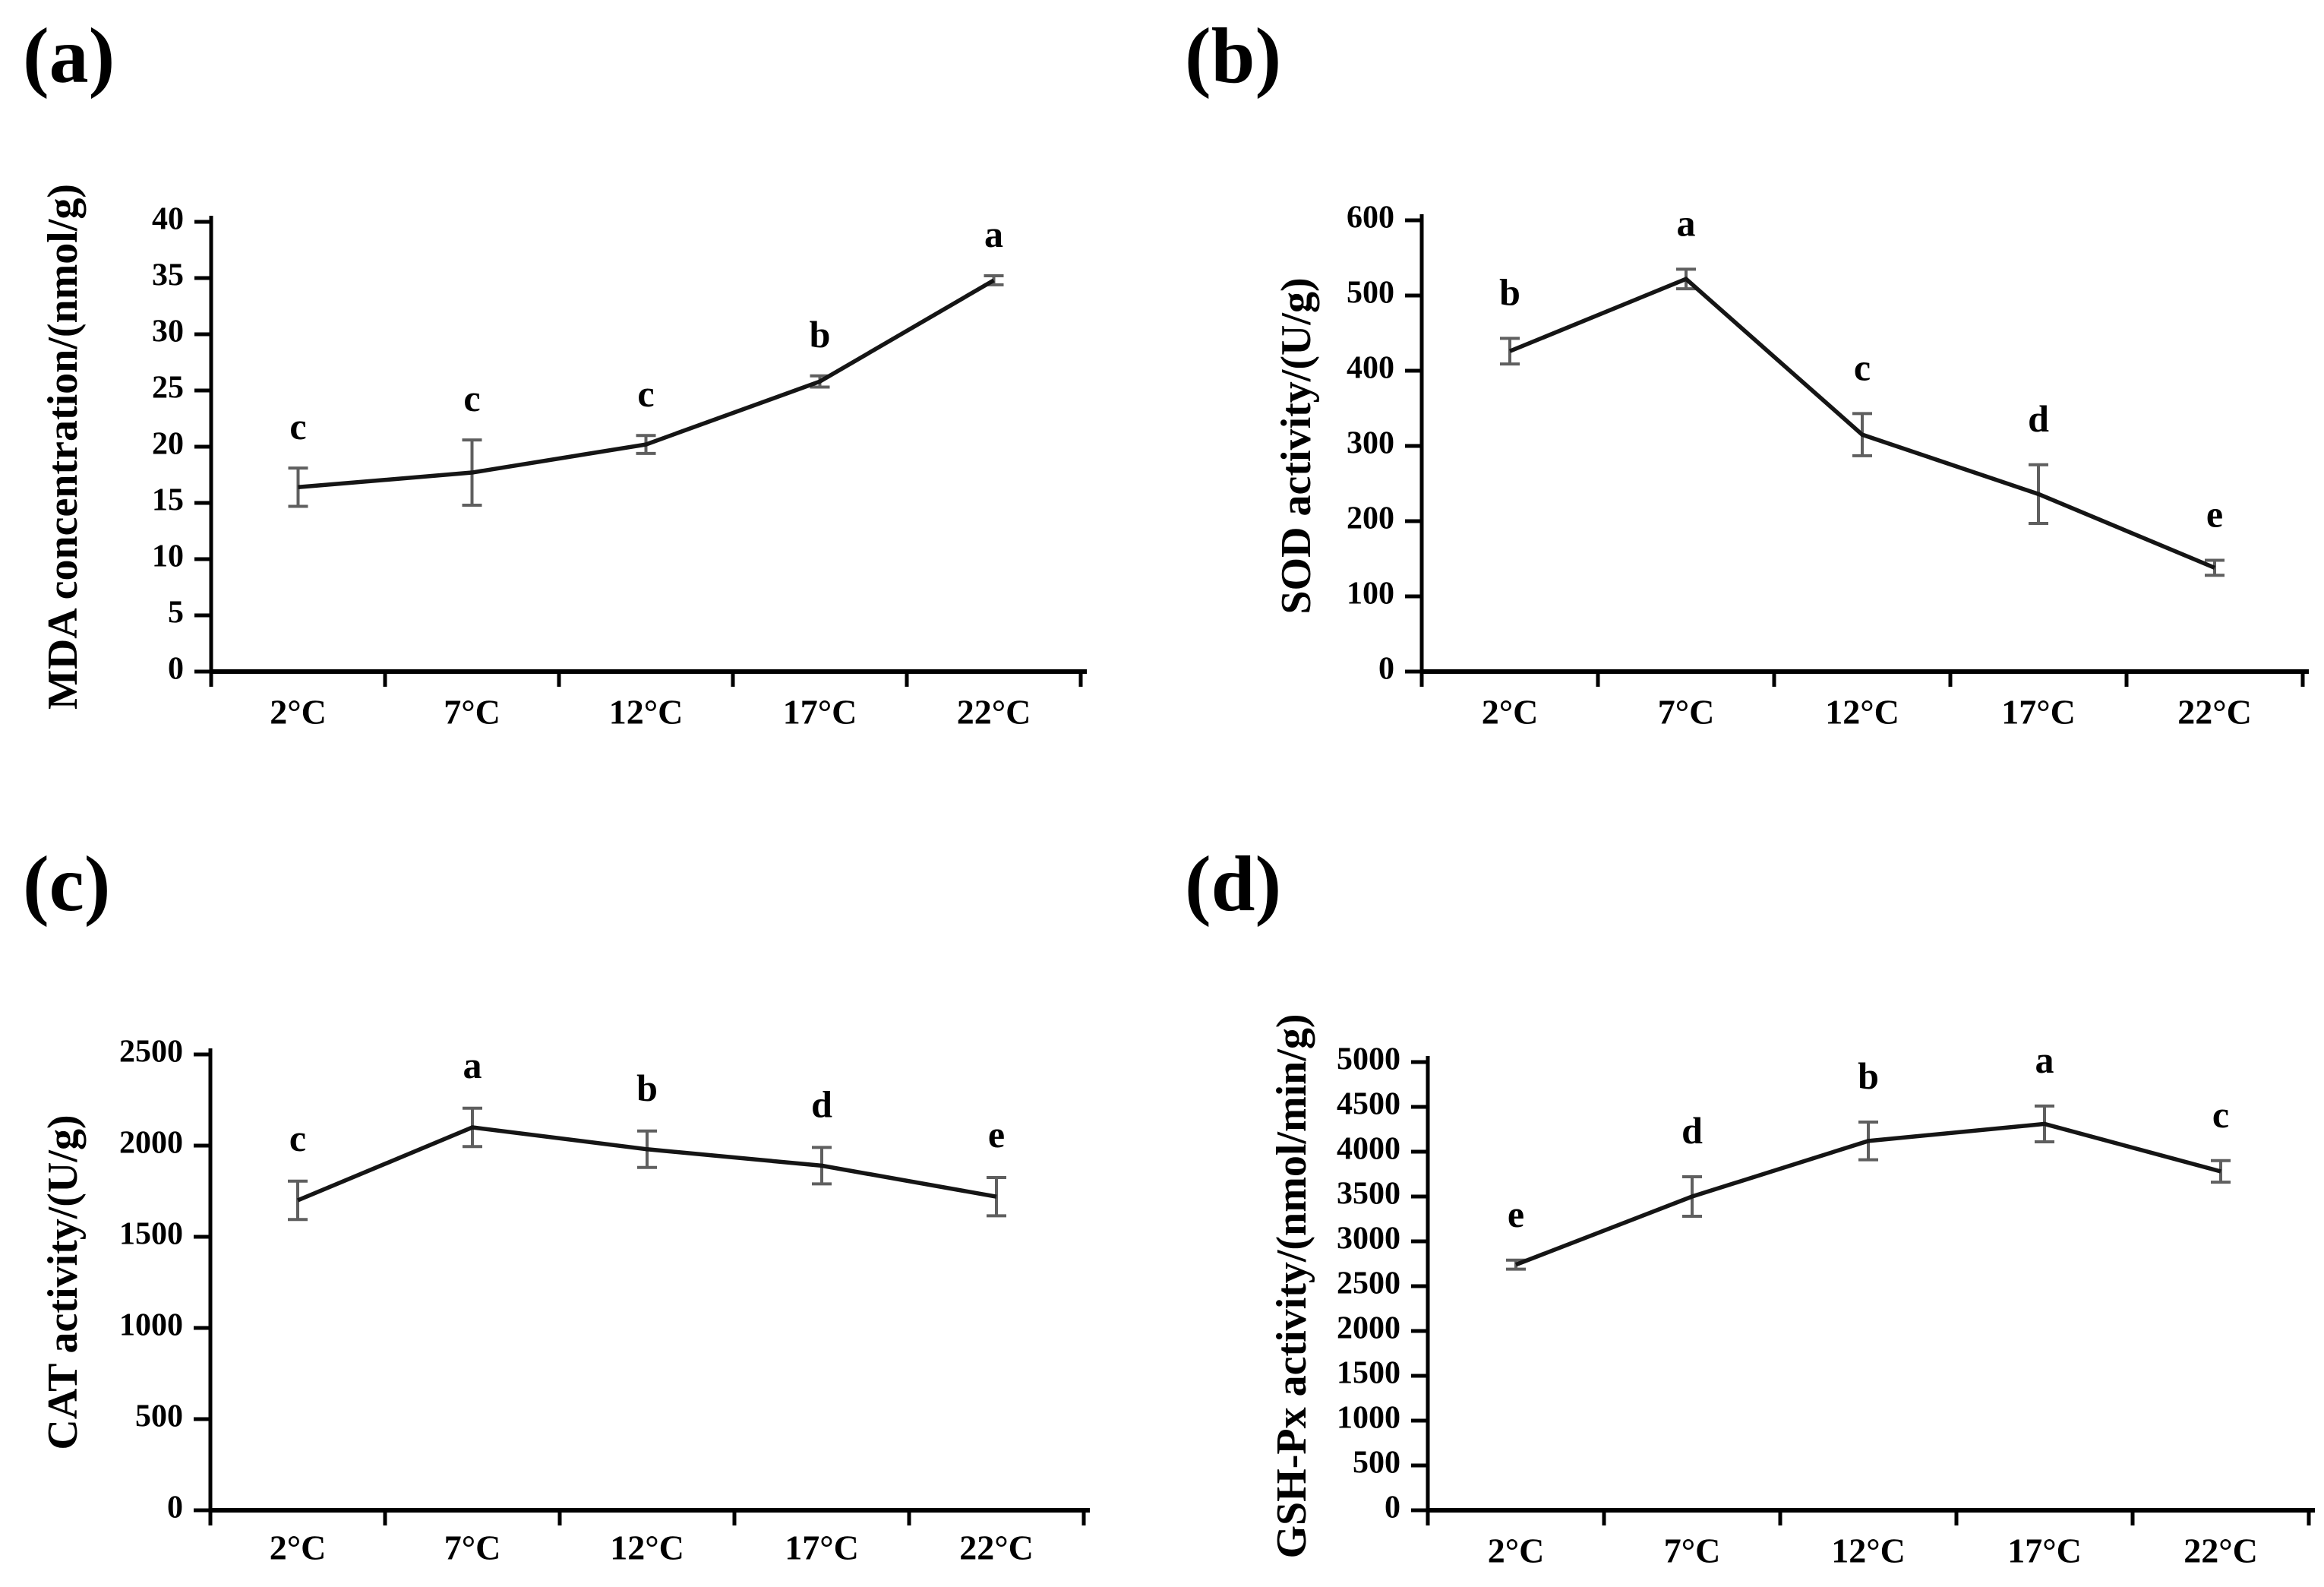 The width and height of the screenshot is (2324, 1587). Describe the element at coordinates (1233, 56) in the screenshot. I see `panel-label-b: (b)` at that location.